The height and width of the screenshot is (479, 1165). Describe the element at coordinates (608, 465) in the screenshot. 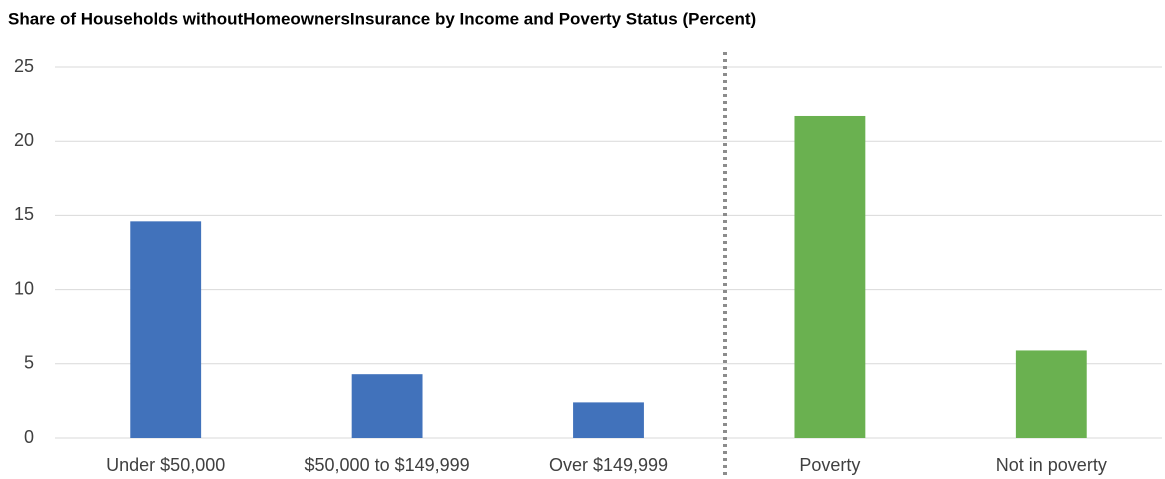

I see `x-tick-label: Over $149,999` at that location.